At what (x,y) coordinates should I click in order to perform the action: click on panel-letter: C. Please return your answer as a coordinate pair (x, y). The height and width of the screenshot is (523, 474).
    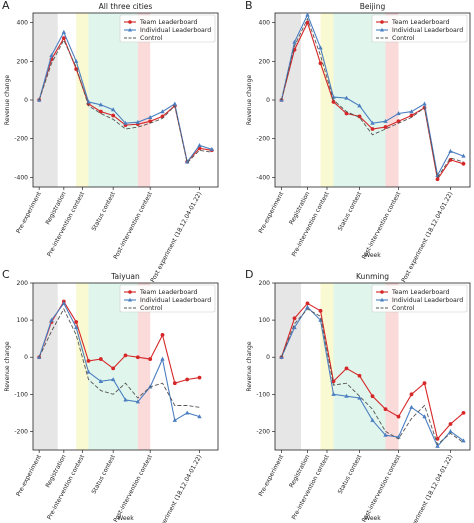
    Looking at the image, I should click on (6, 274).